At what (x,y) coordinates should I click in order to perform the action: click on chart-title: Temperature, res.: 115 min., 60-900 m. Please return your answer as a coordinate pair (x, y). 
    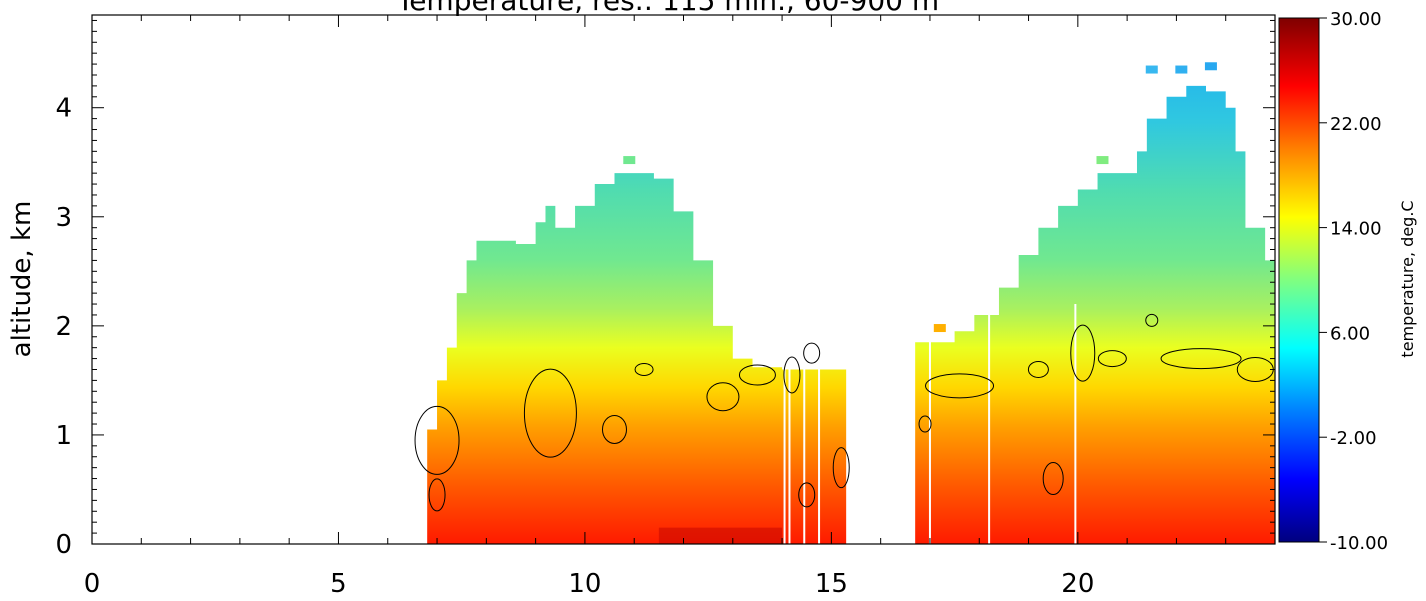
    Looking at the image, I should click on (667, 8).